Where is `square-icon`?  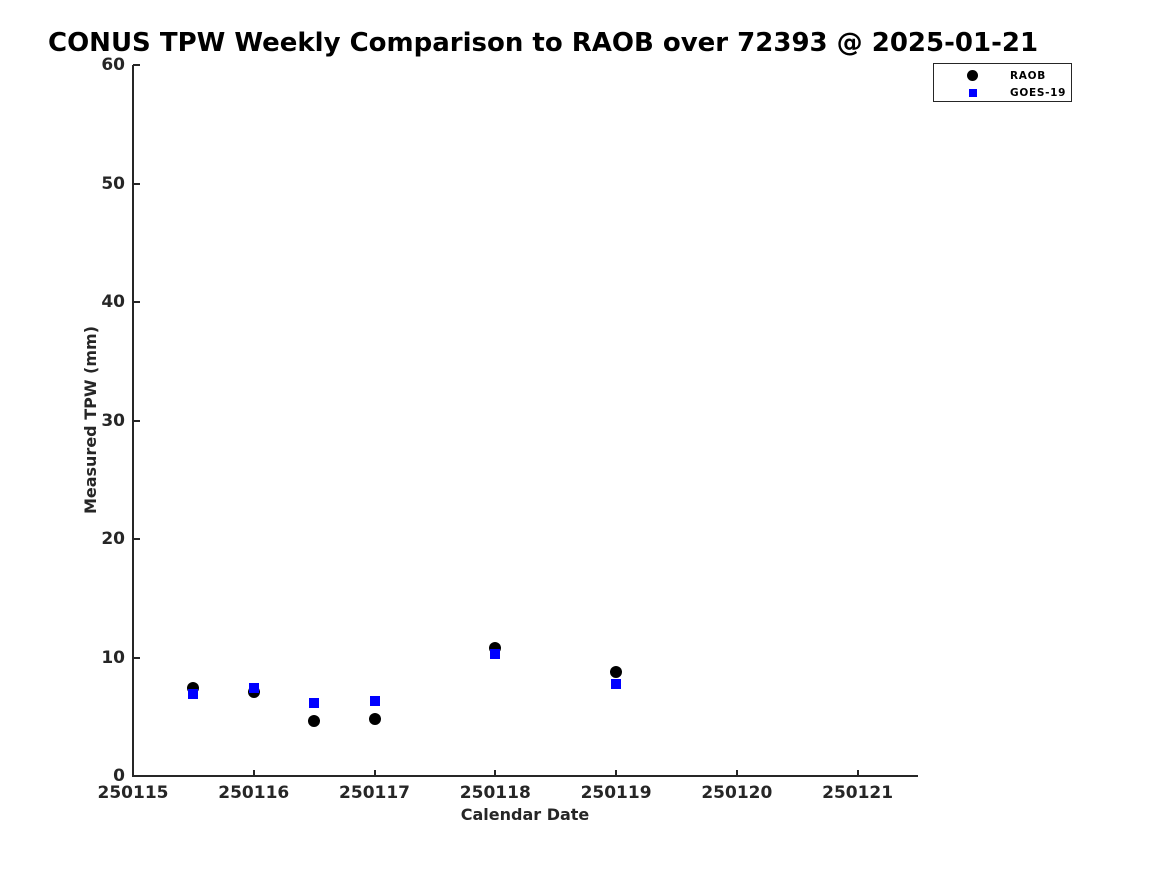 square-icon is located at coordinates (973, 93).